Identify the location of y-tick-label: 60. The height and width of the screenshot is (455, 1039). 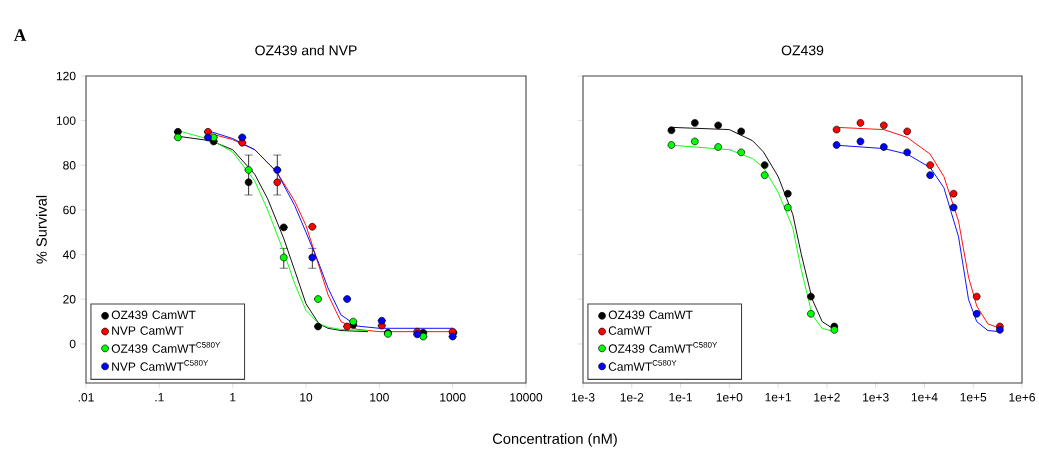
(69, 210).